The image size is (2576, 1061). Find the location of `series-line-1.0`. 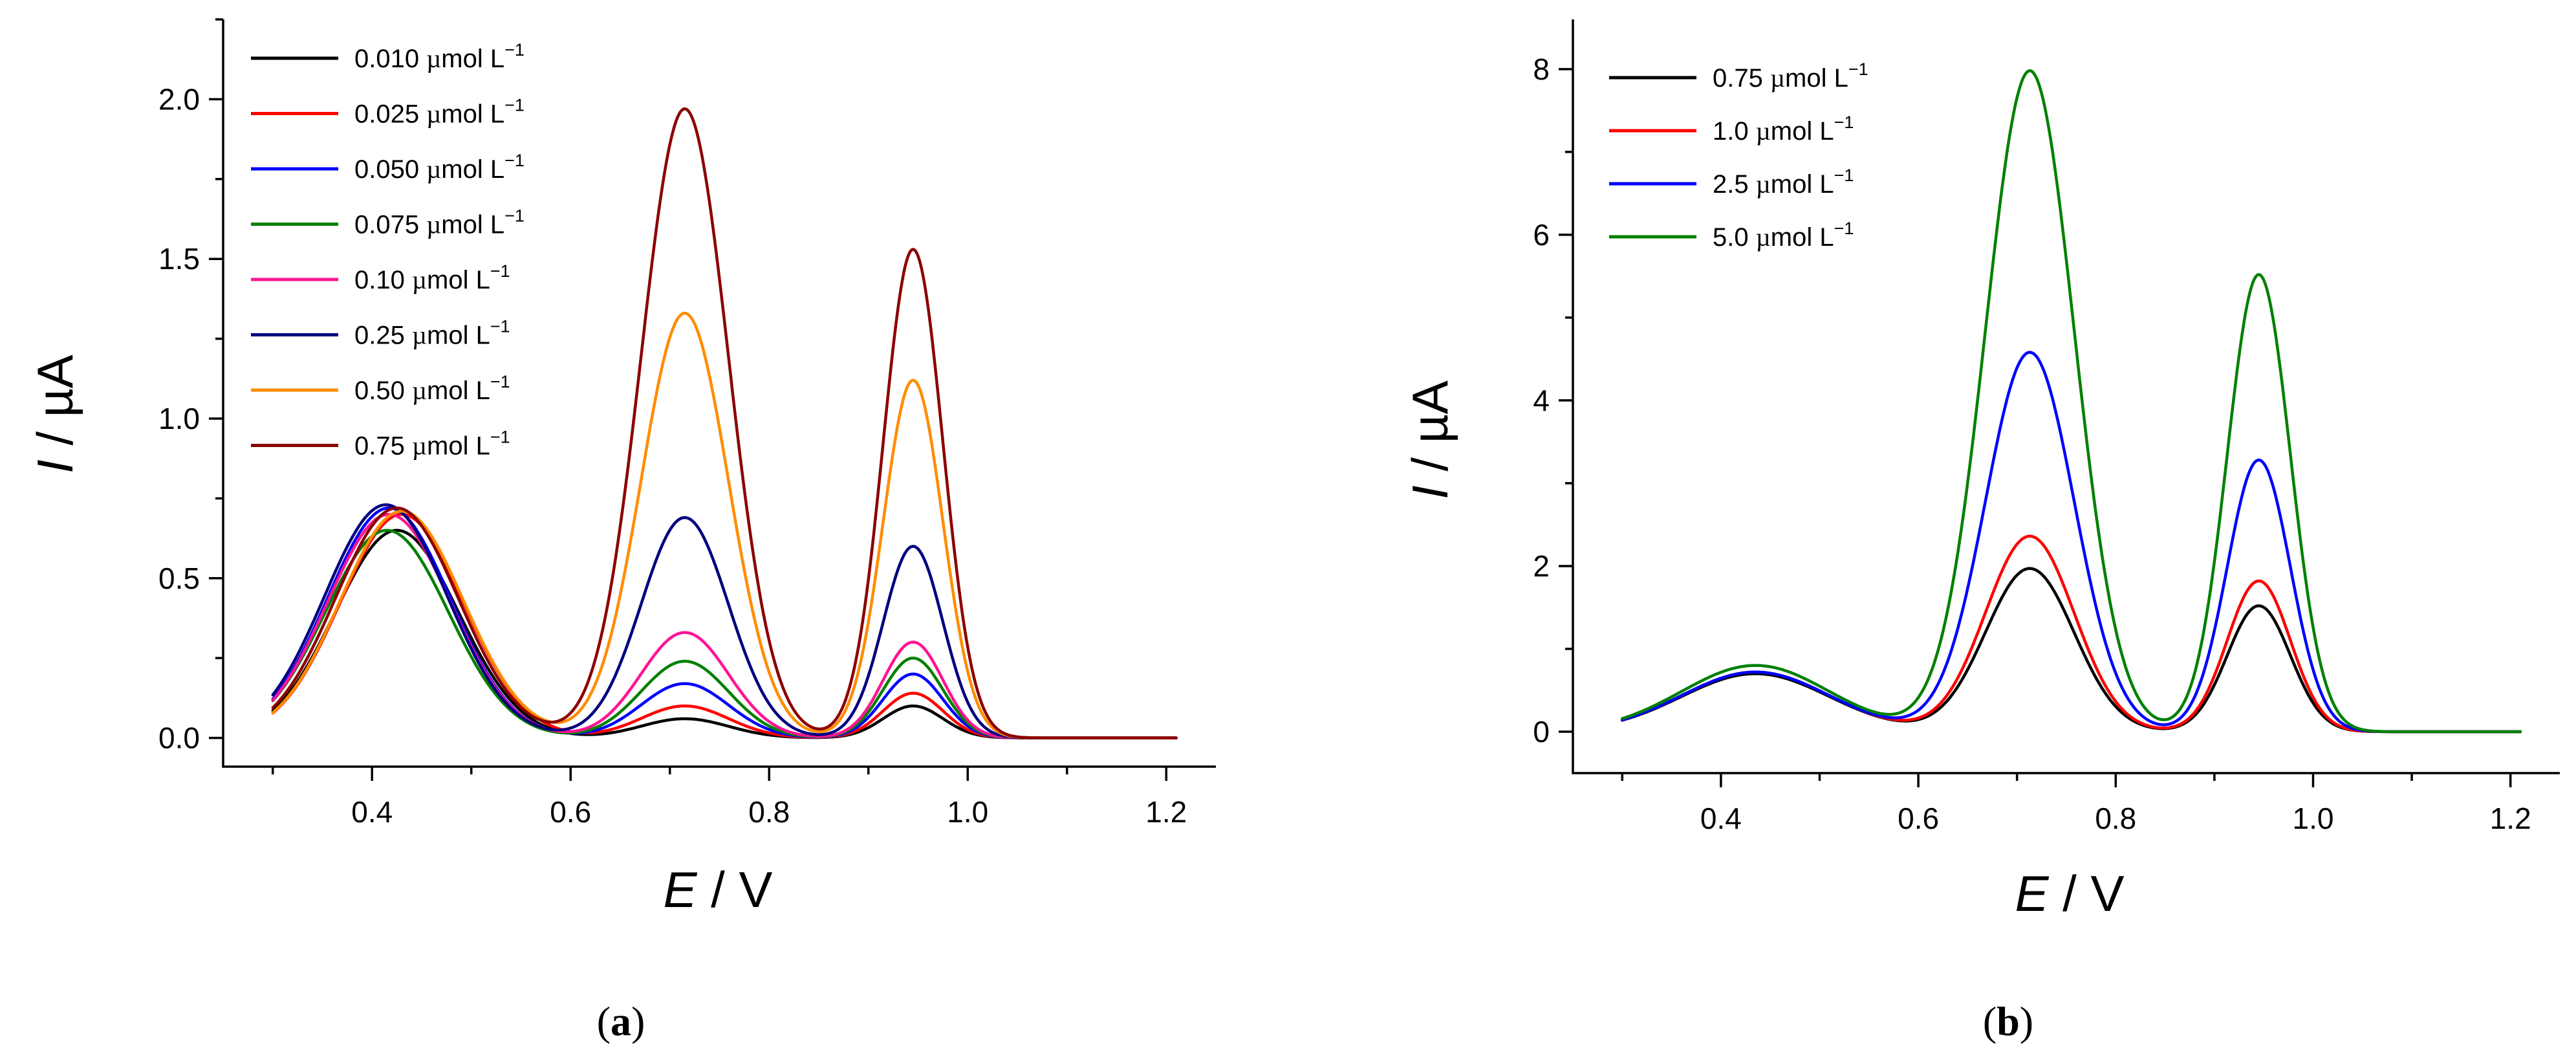

series-line-1.0 is located at coordinates (2071, 634).